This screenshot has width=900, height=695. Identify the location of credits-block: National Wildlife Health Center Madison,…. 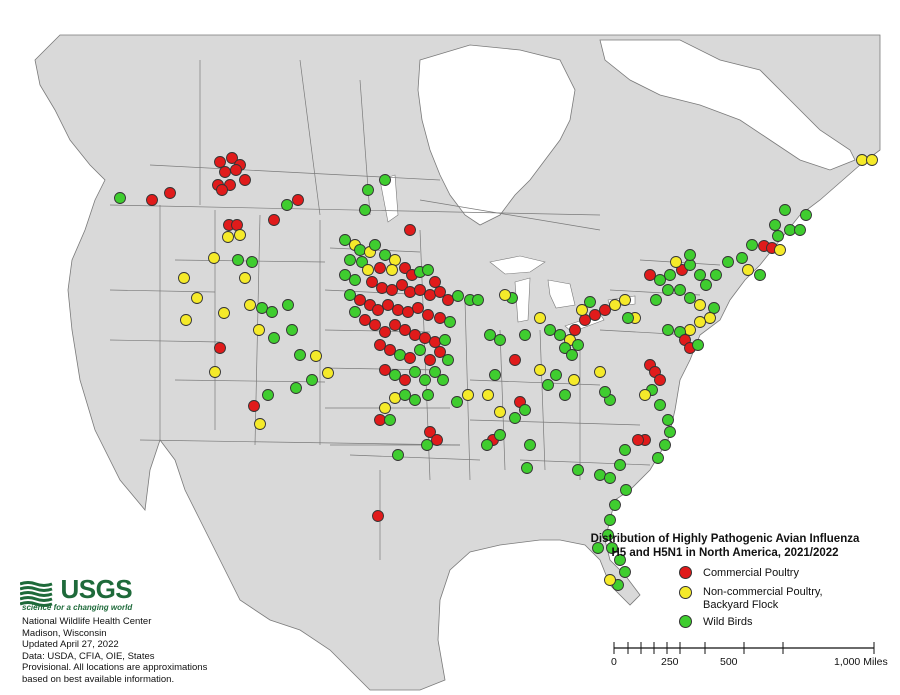
(114, 650).